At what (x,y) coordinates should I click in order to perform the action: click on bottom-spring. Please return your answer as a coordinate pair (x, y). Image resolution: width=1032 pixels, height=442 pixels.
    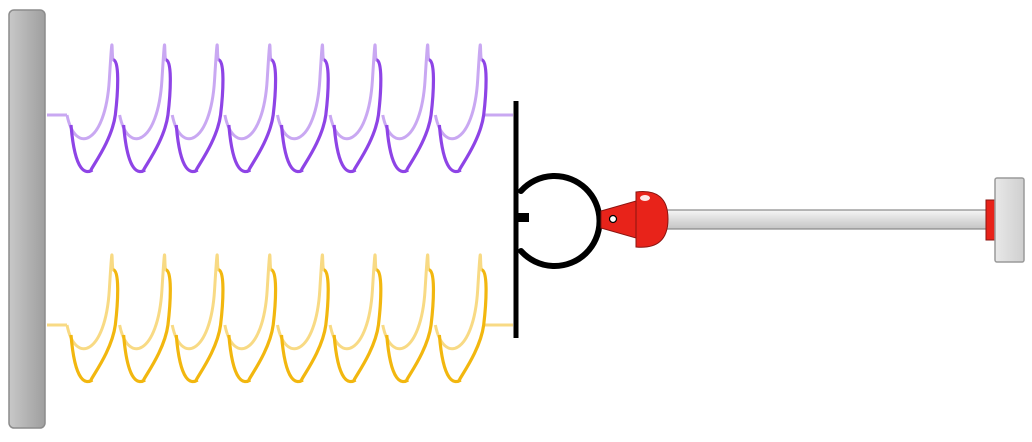
    Looking at the image, I should click on (280, 318).